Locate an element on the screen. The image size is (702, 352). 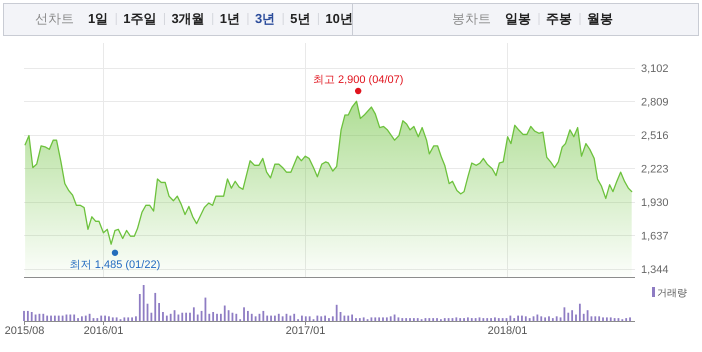
y-tick-label: 2,516 is located at coordinates (655, 136).